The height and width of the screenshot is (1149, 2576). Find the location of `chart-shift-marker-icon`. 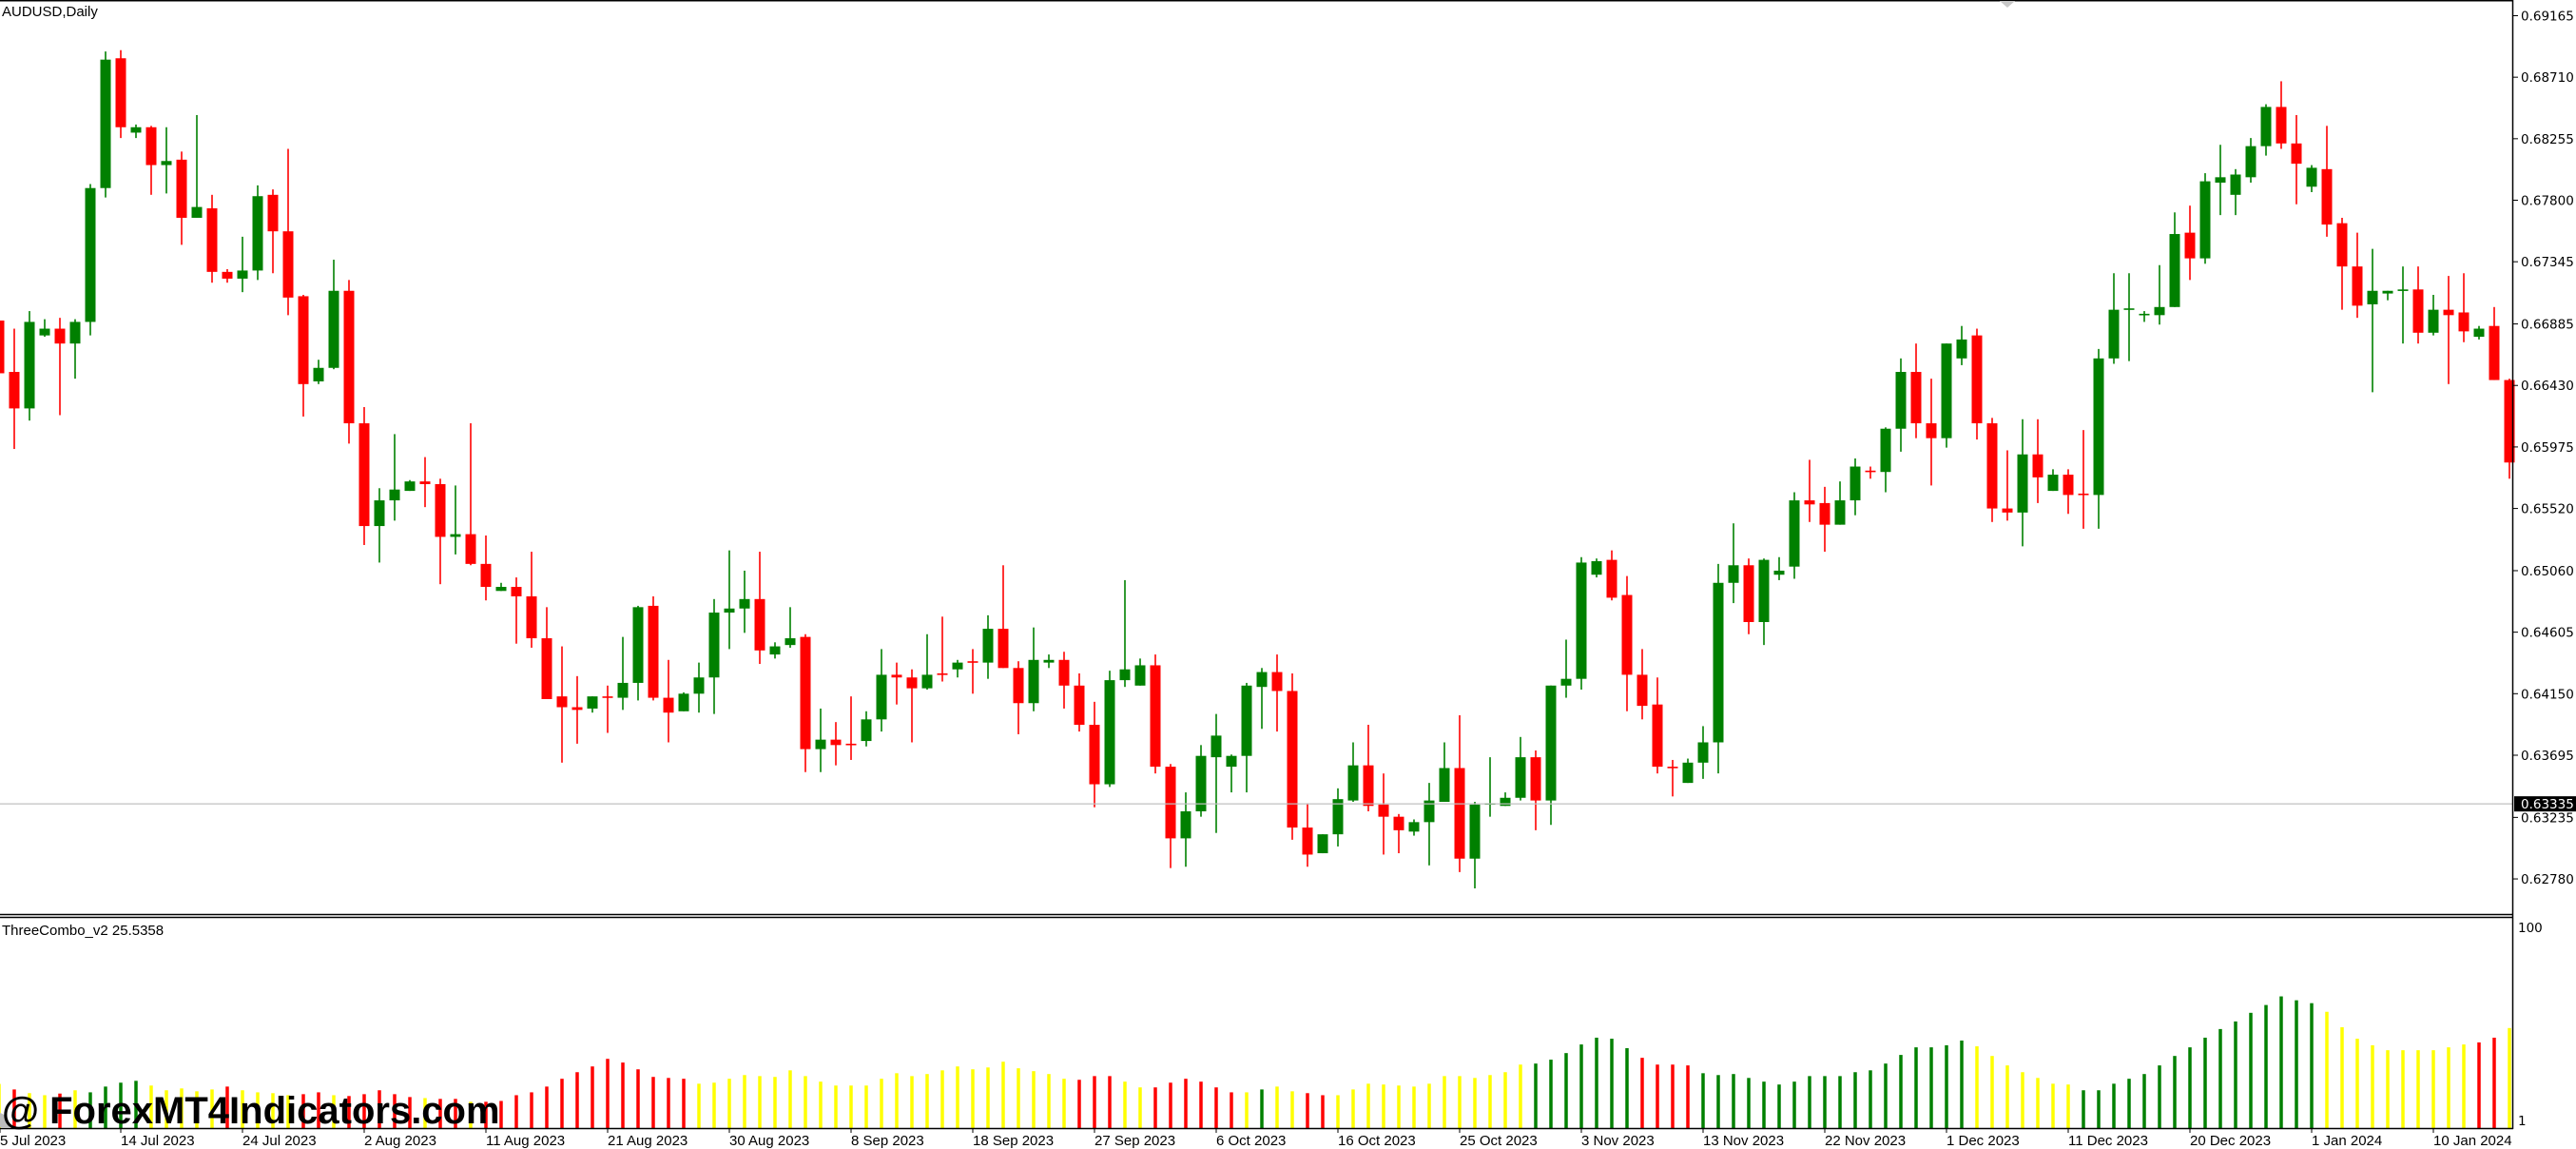

chart-shift-marker-icon is located at coordinates (2007, 4).